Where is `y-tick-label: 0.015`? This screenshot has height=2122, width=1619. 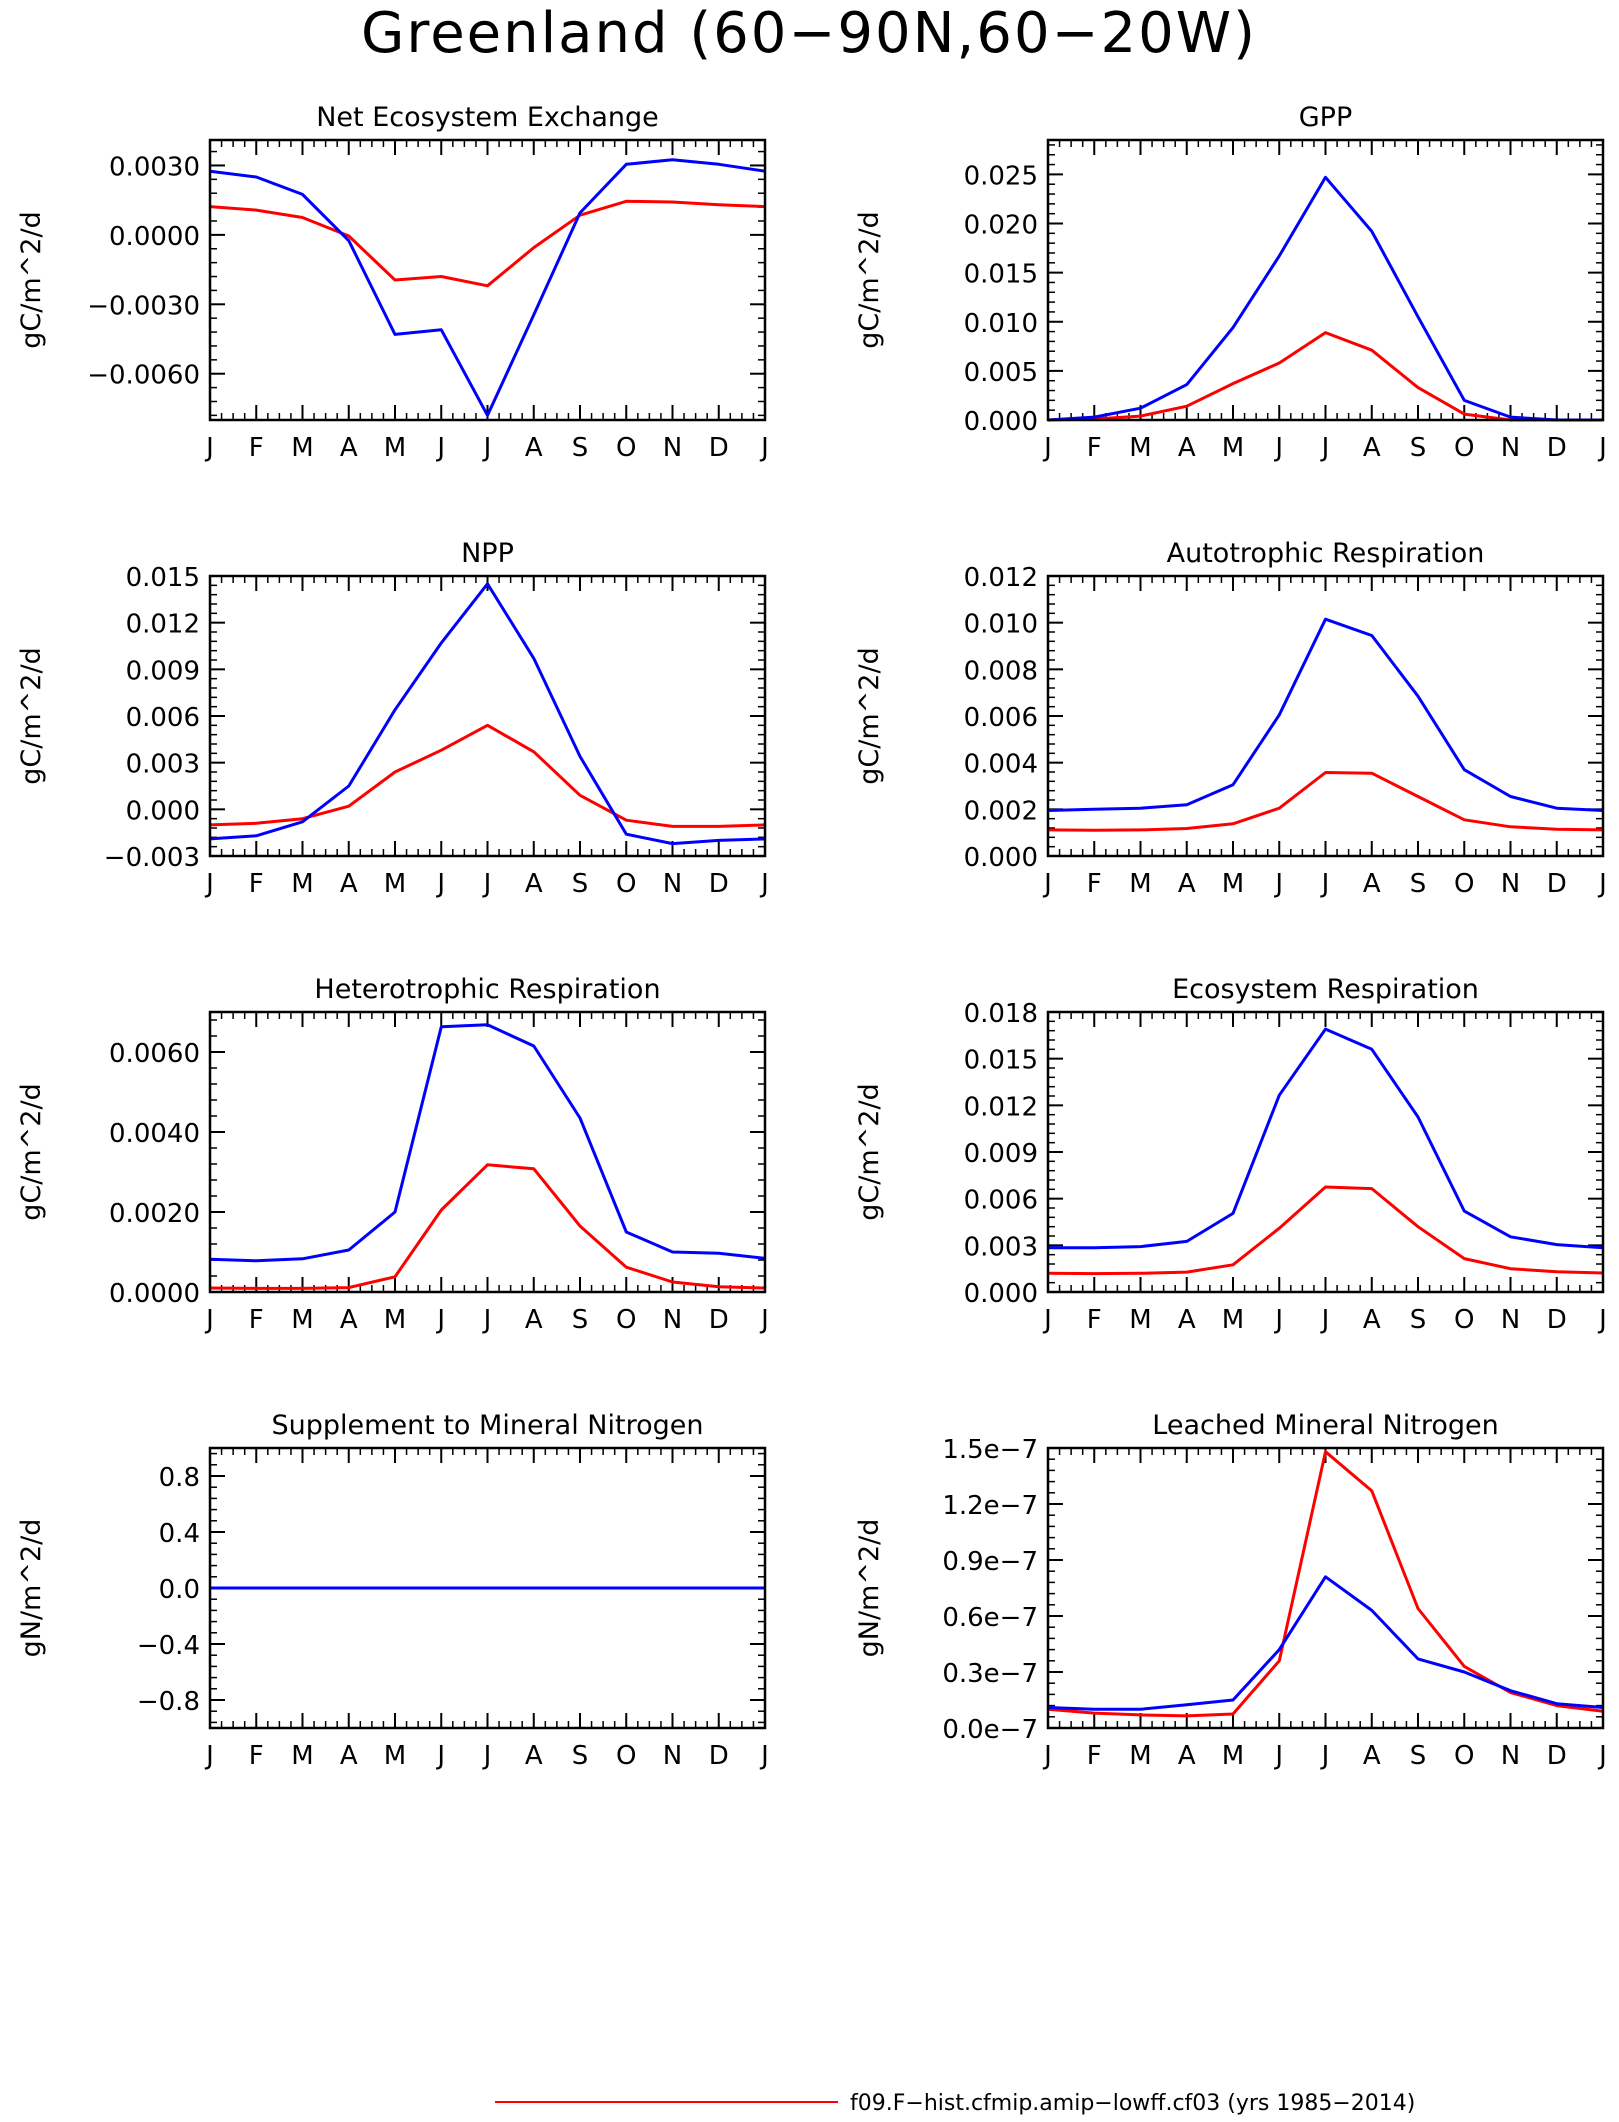
y-tick-label: 0.015 is located at coordinates (1001, 1061).